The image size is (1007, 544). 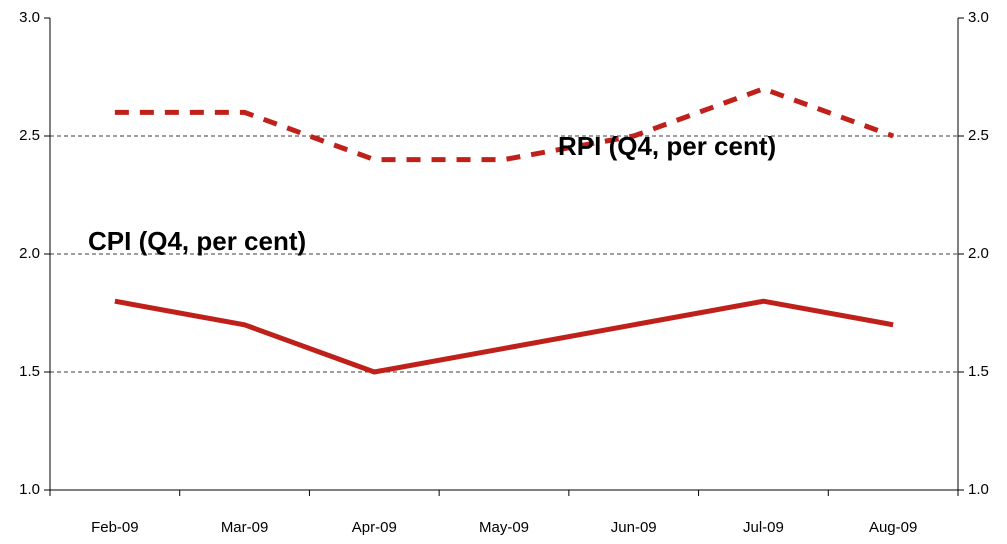 I want to click on series-label: RPI (Q4, per cent), so click(x=667, y=146).